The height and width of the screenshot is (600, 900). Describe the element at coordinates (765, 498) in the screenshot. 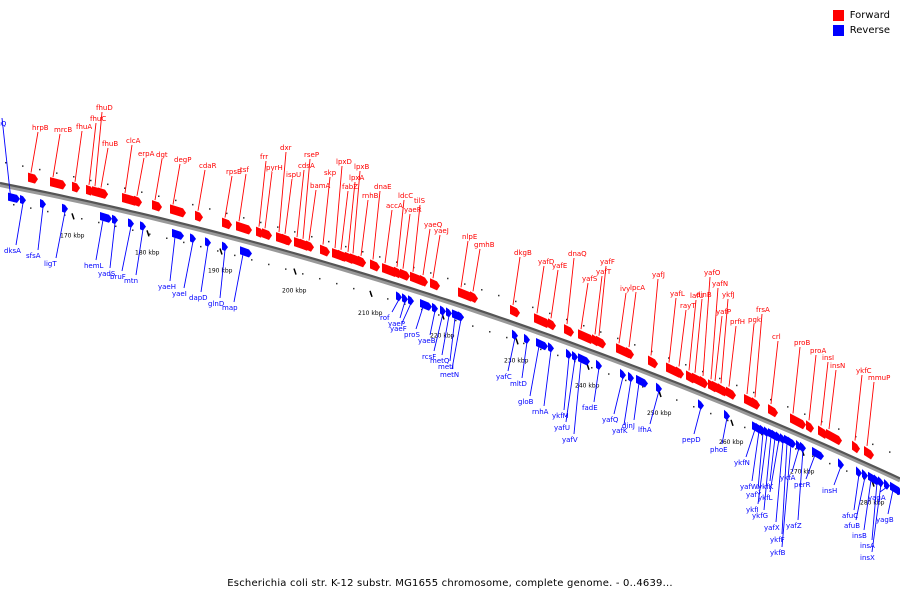

I see `gene-label-reverse: ykfL` at that location.